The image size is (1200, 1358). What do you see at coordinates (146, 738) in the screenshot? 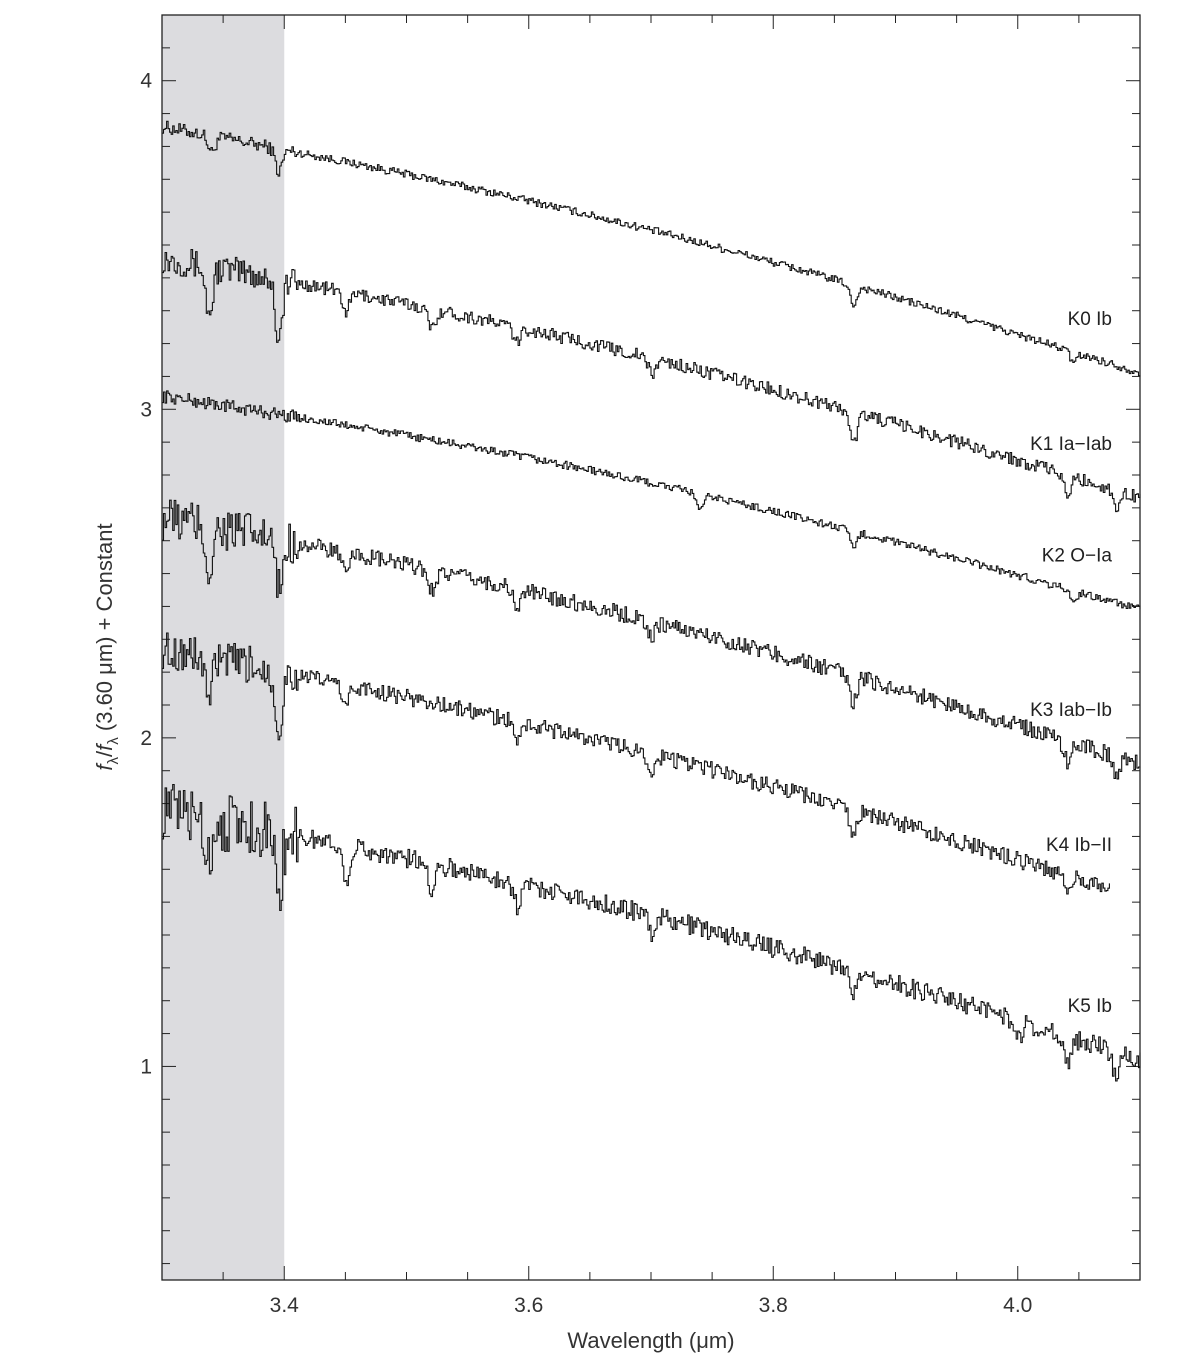
I see `y-tick-label: 2` at bounding box center [146, 738].